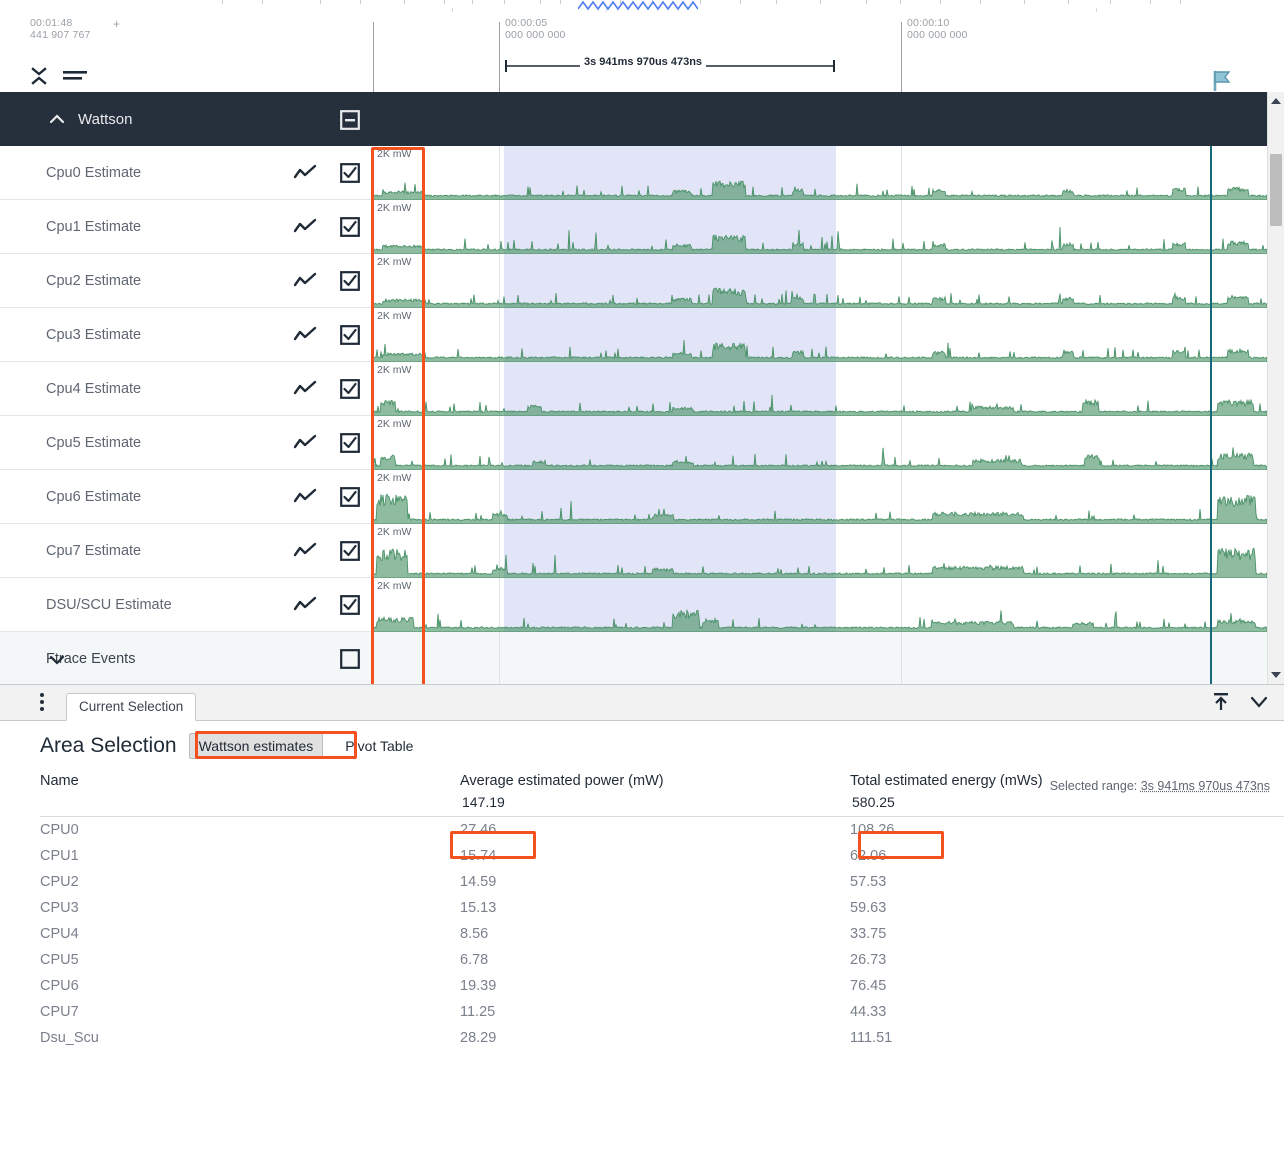  Describe the element at coordinates (186, 119) in the screenshot. I see `track-group-shell: Wattson` at that location.